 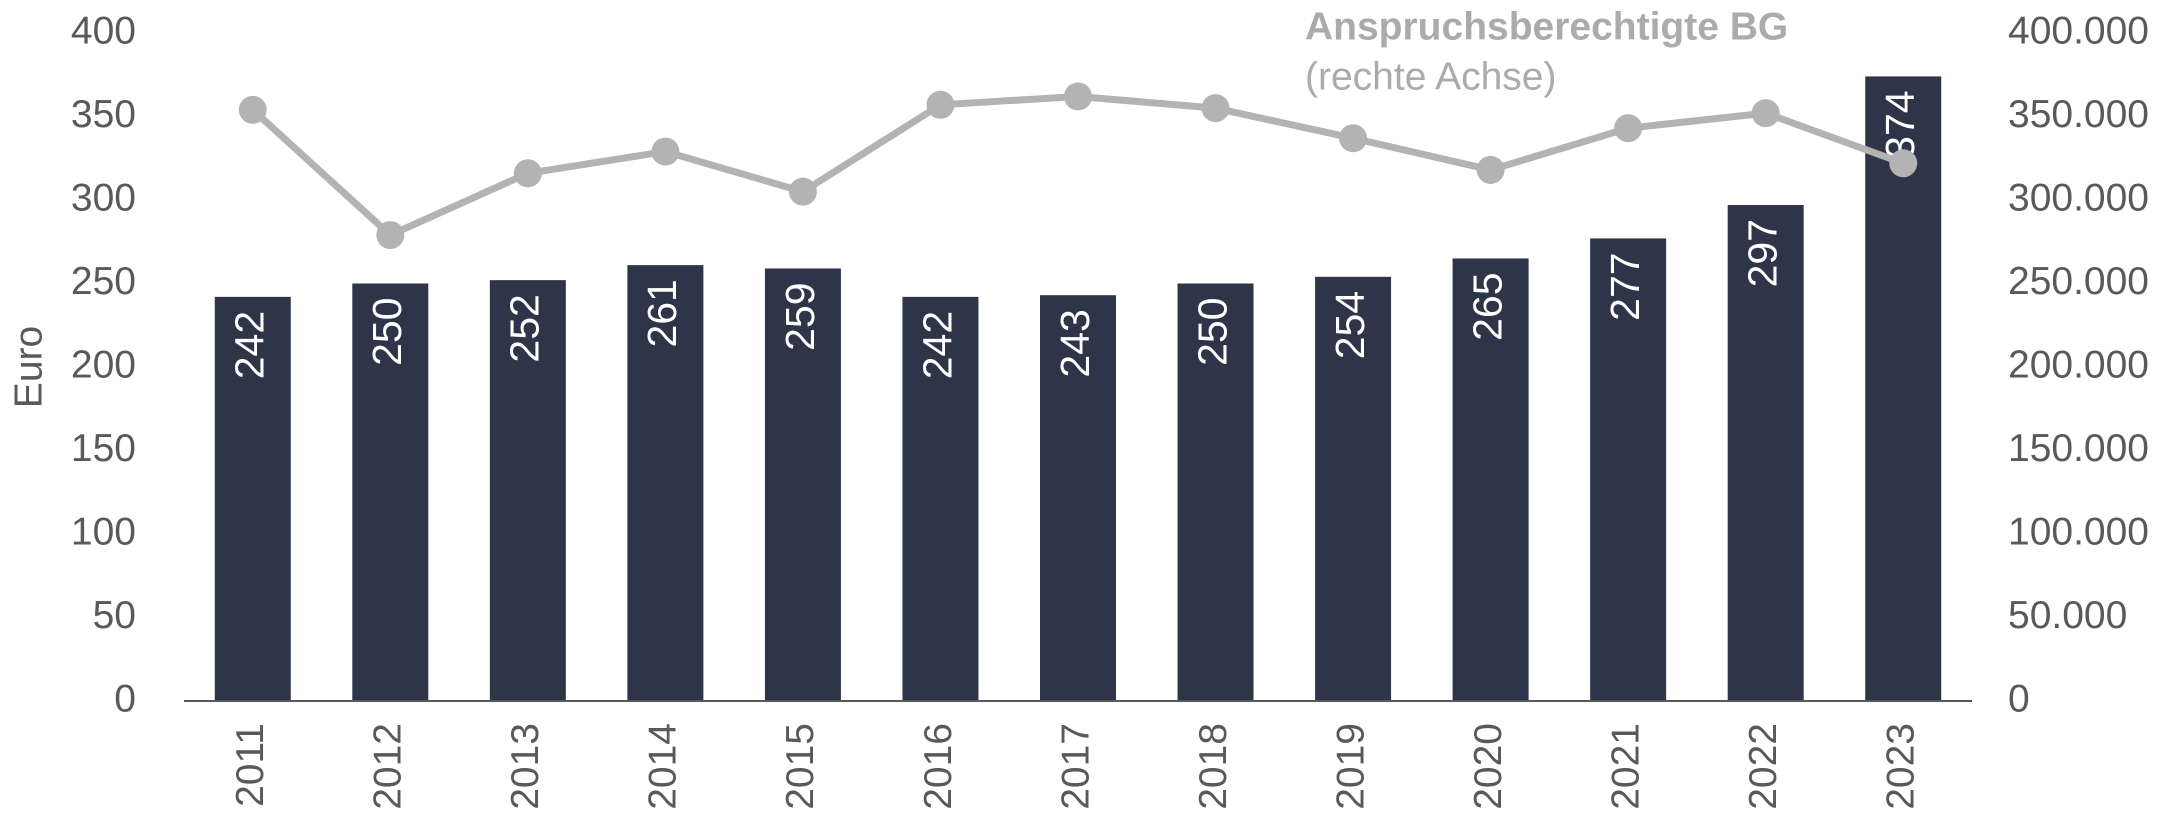 What do you see at coordinates (1900, 124) in the screenshot?
I see `bar-value-label: 374` at bounding box center [1900, 124].